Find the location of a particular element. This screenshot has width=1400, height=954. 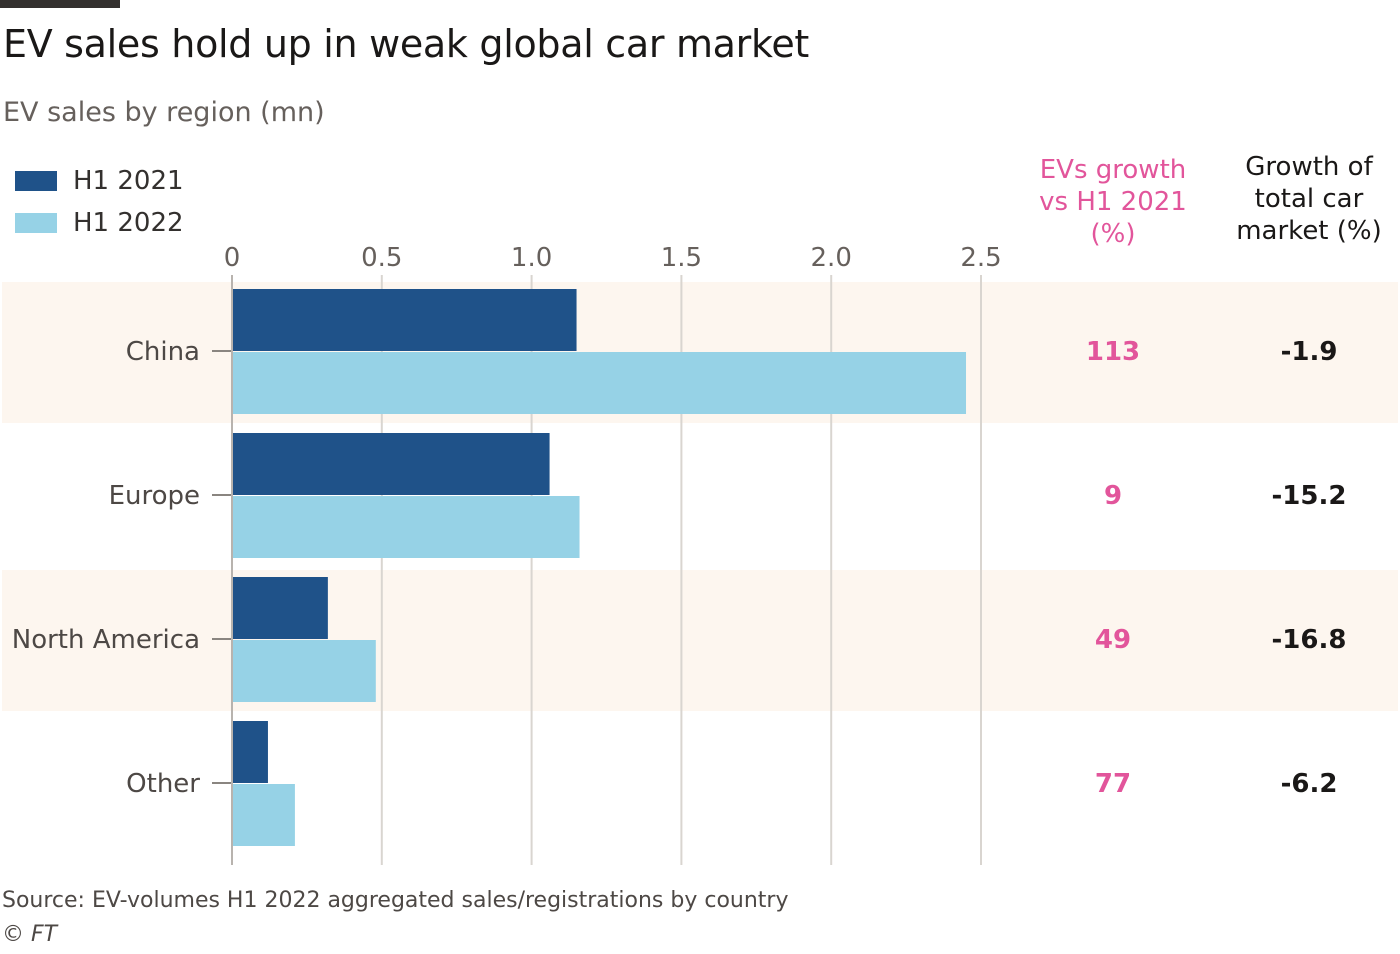

chart-subtitle: EV sales by region (mn) is located at coordinates (164, 112).